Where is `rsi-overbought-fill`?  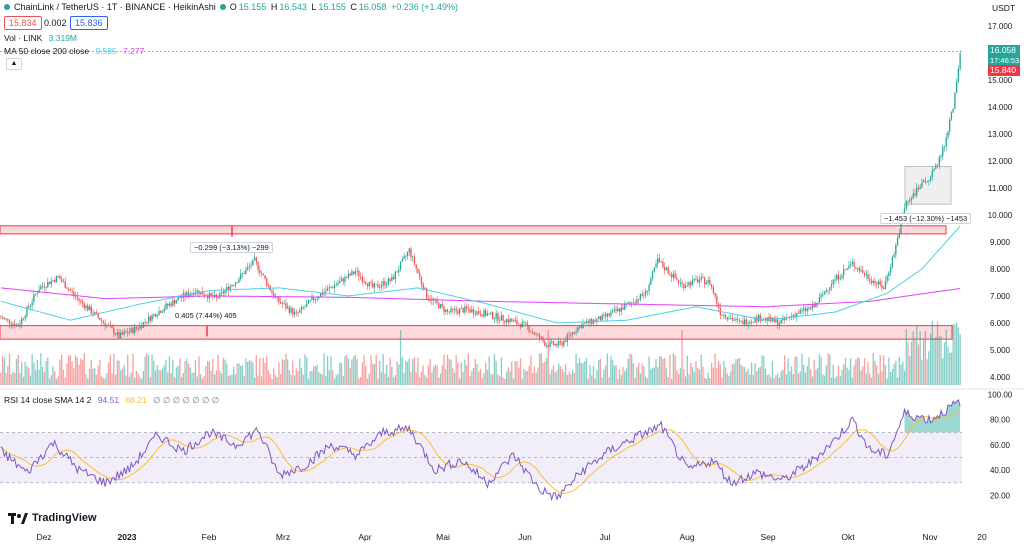
rsi-overbought-fill is located at coordinates (932, 416).